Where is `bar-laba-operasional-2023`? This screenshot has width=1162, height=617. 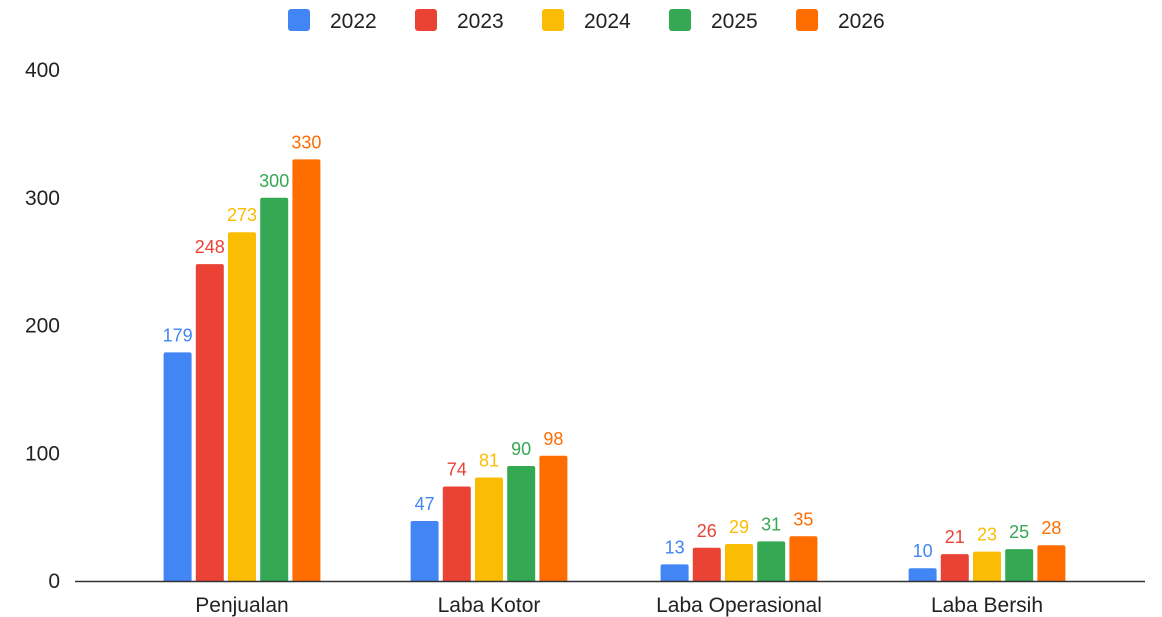 bar-laba-operasional-2023 is located at coordinates (706, 564).